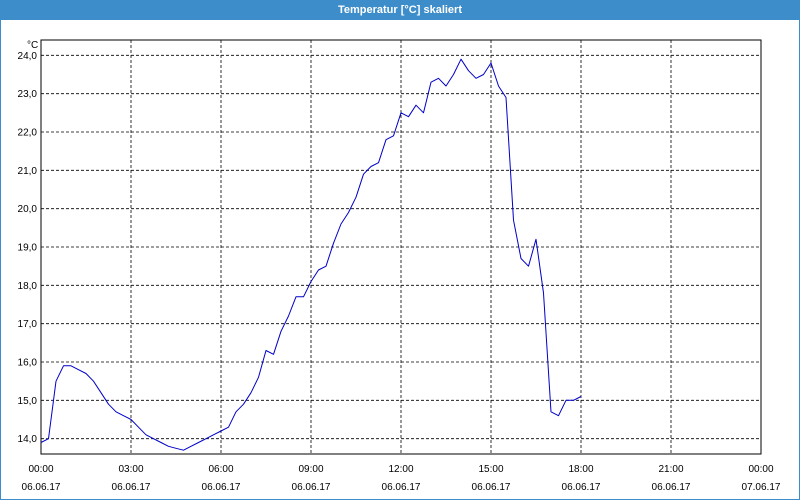 This screenshot has height=500, width=800. Describe the element at coordinates (580, 469) in the screenshot. I see `x-tick-time-label: 18:00` at that location.